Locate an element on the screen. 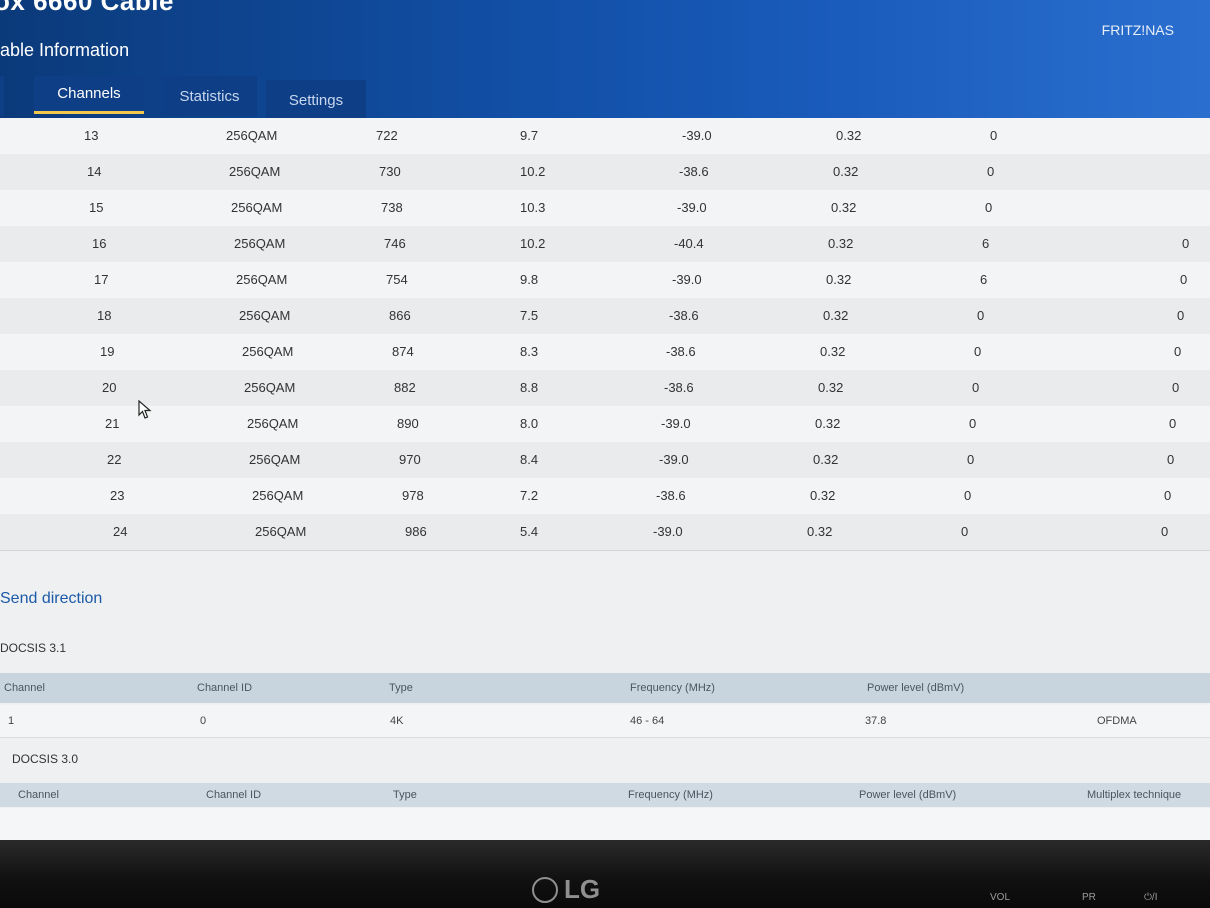 This screenshot has width=1210, height=908. table-row: 17 256QAM 754 9.8 -39.0 0.32 6 0 is located at coordinates (605, 280).